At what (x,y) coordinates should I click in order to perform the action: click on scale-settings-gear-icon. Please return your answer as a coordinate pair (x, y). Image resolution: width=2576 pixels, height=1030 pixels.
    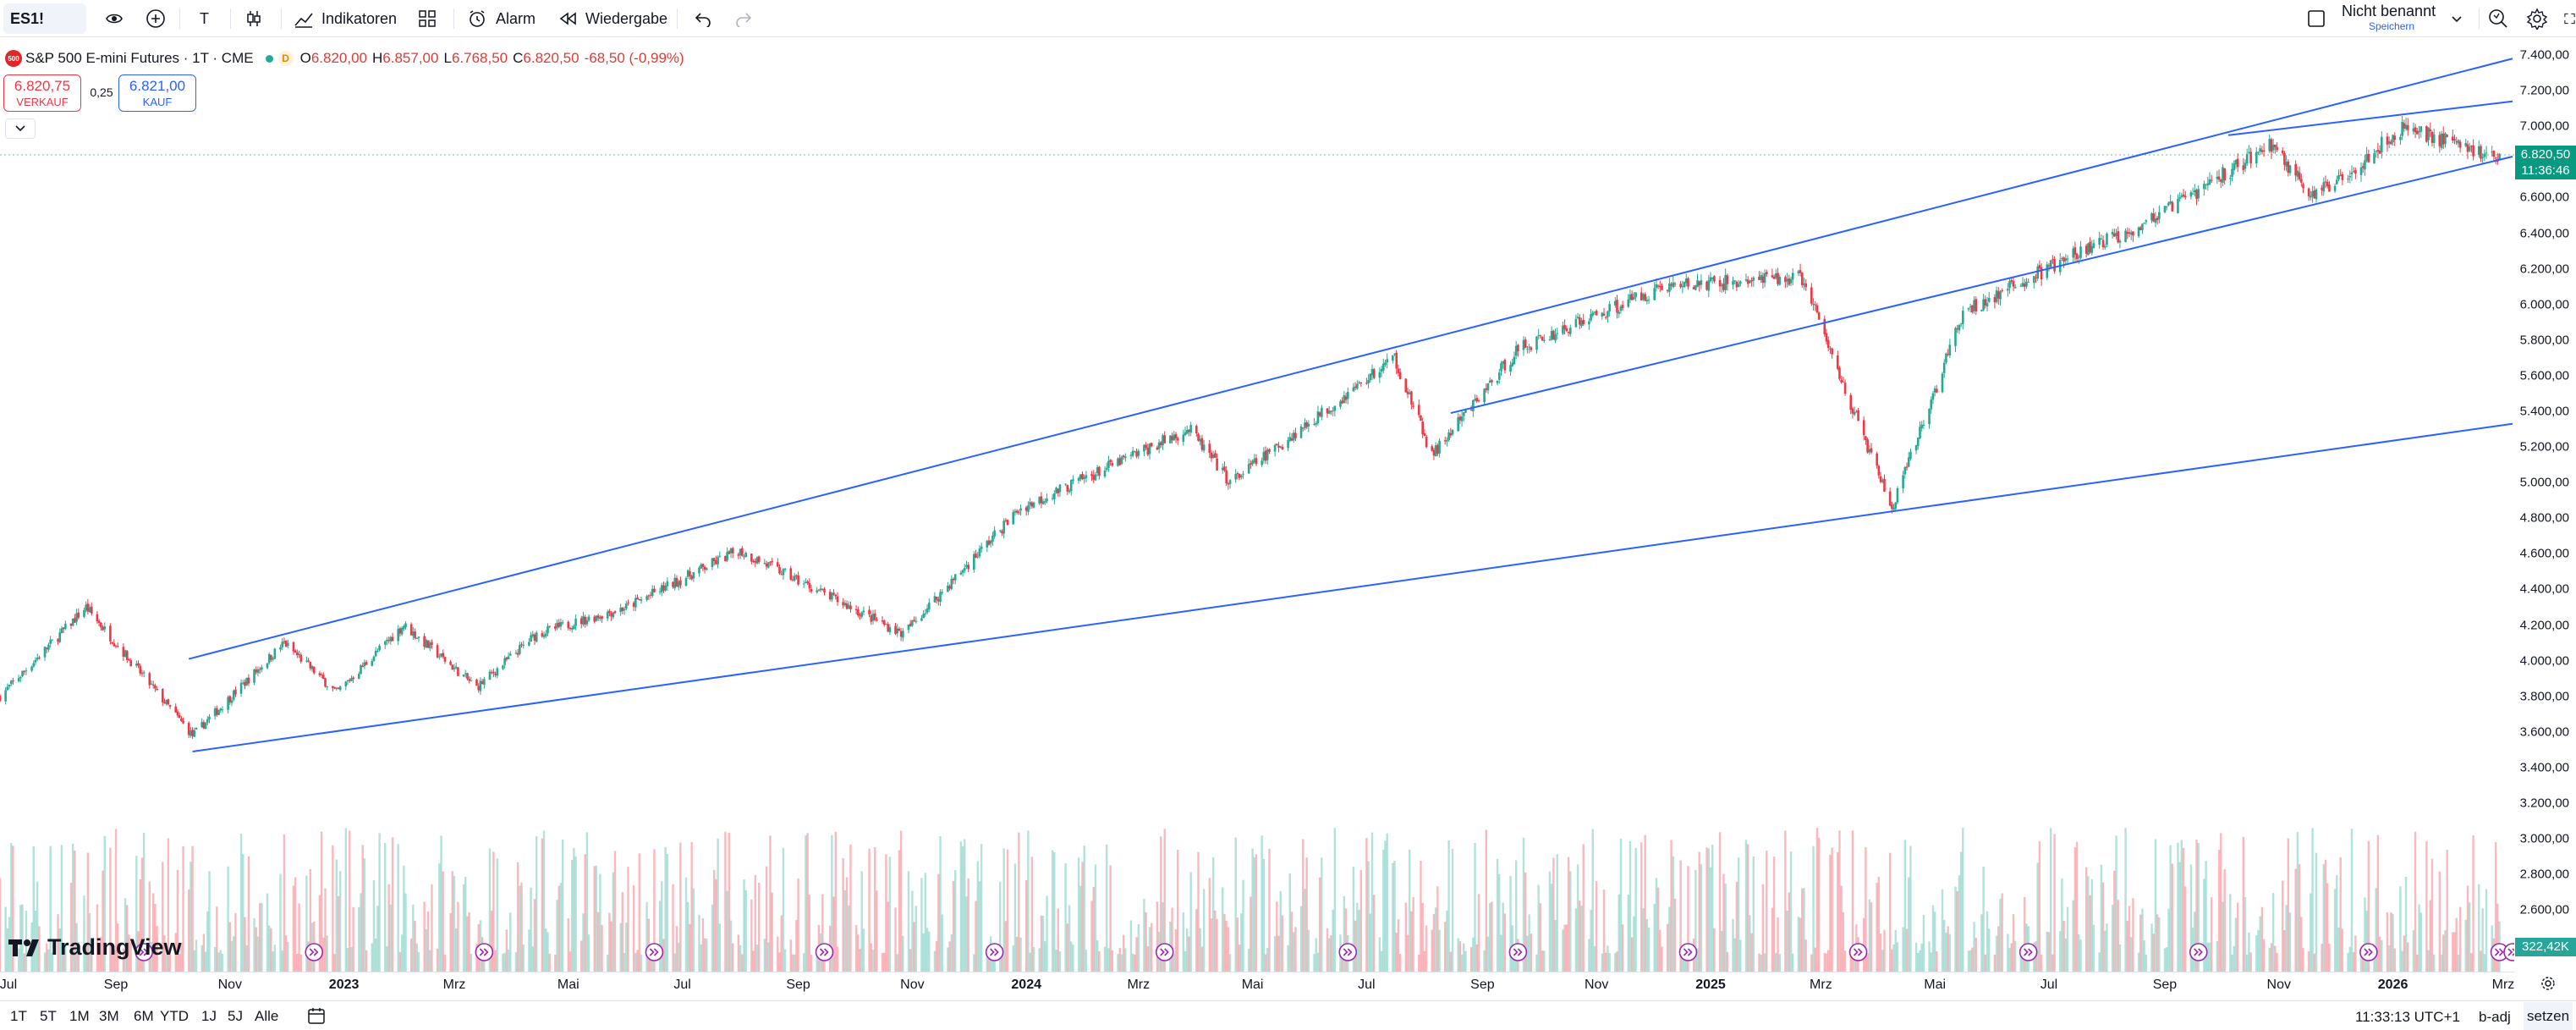
    Looking at the image, I should click on (2549, 985).